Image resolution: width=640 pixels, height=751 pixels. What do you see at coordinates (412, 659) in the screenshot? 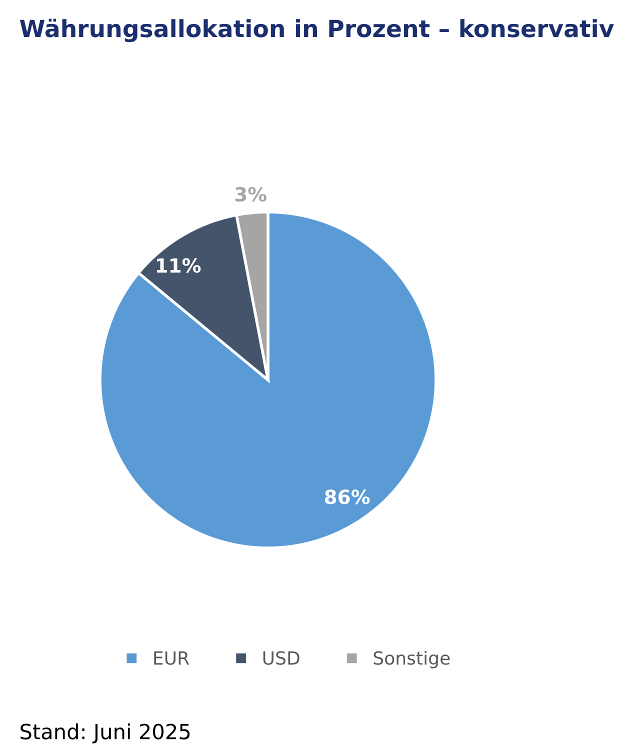
I see `legend-label: Sonstige` at bounding box center [412, 659].